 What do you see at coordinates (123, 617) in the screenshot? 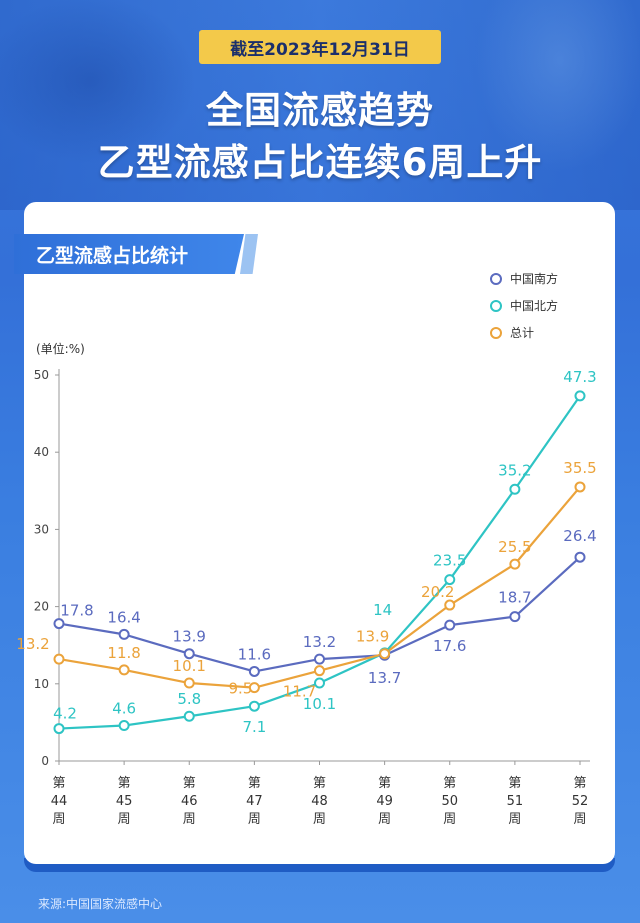
I see `data-label: 16.4` at bounding box center [123, 617].